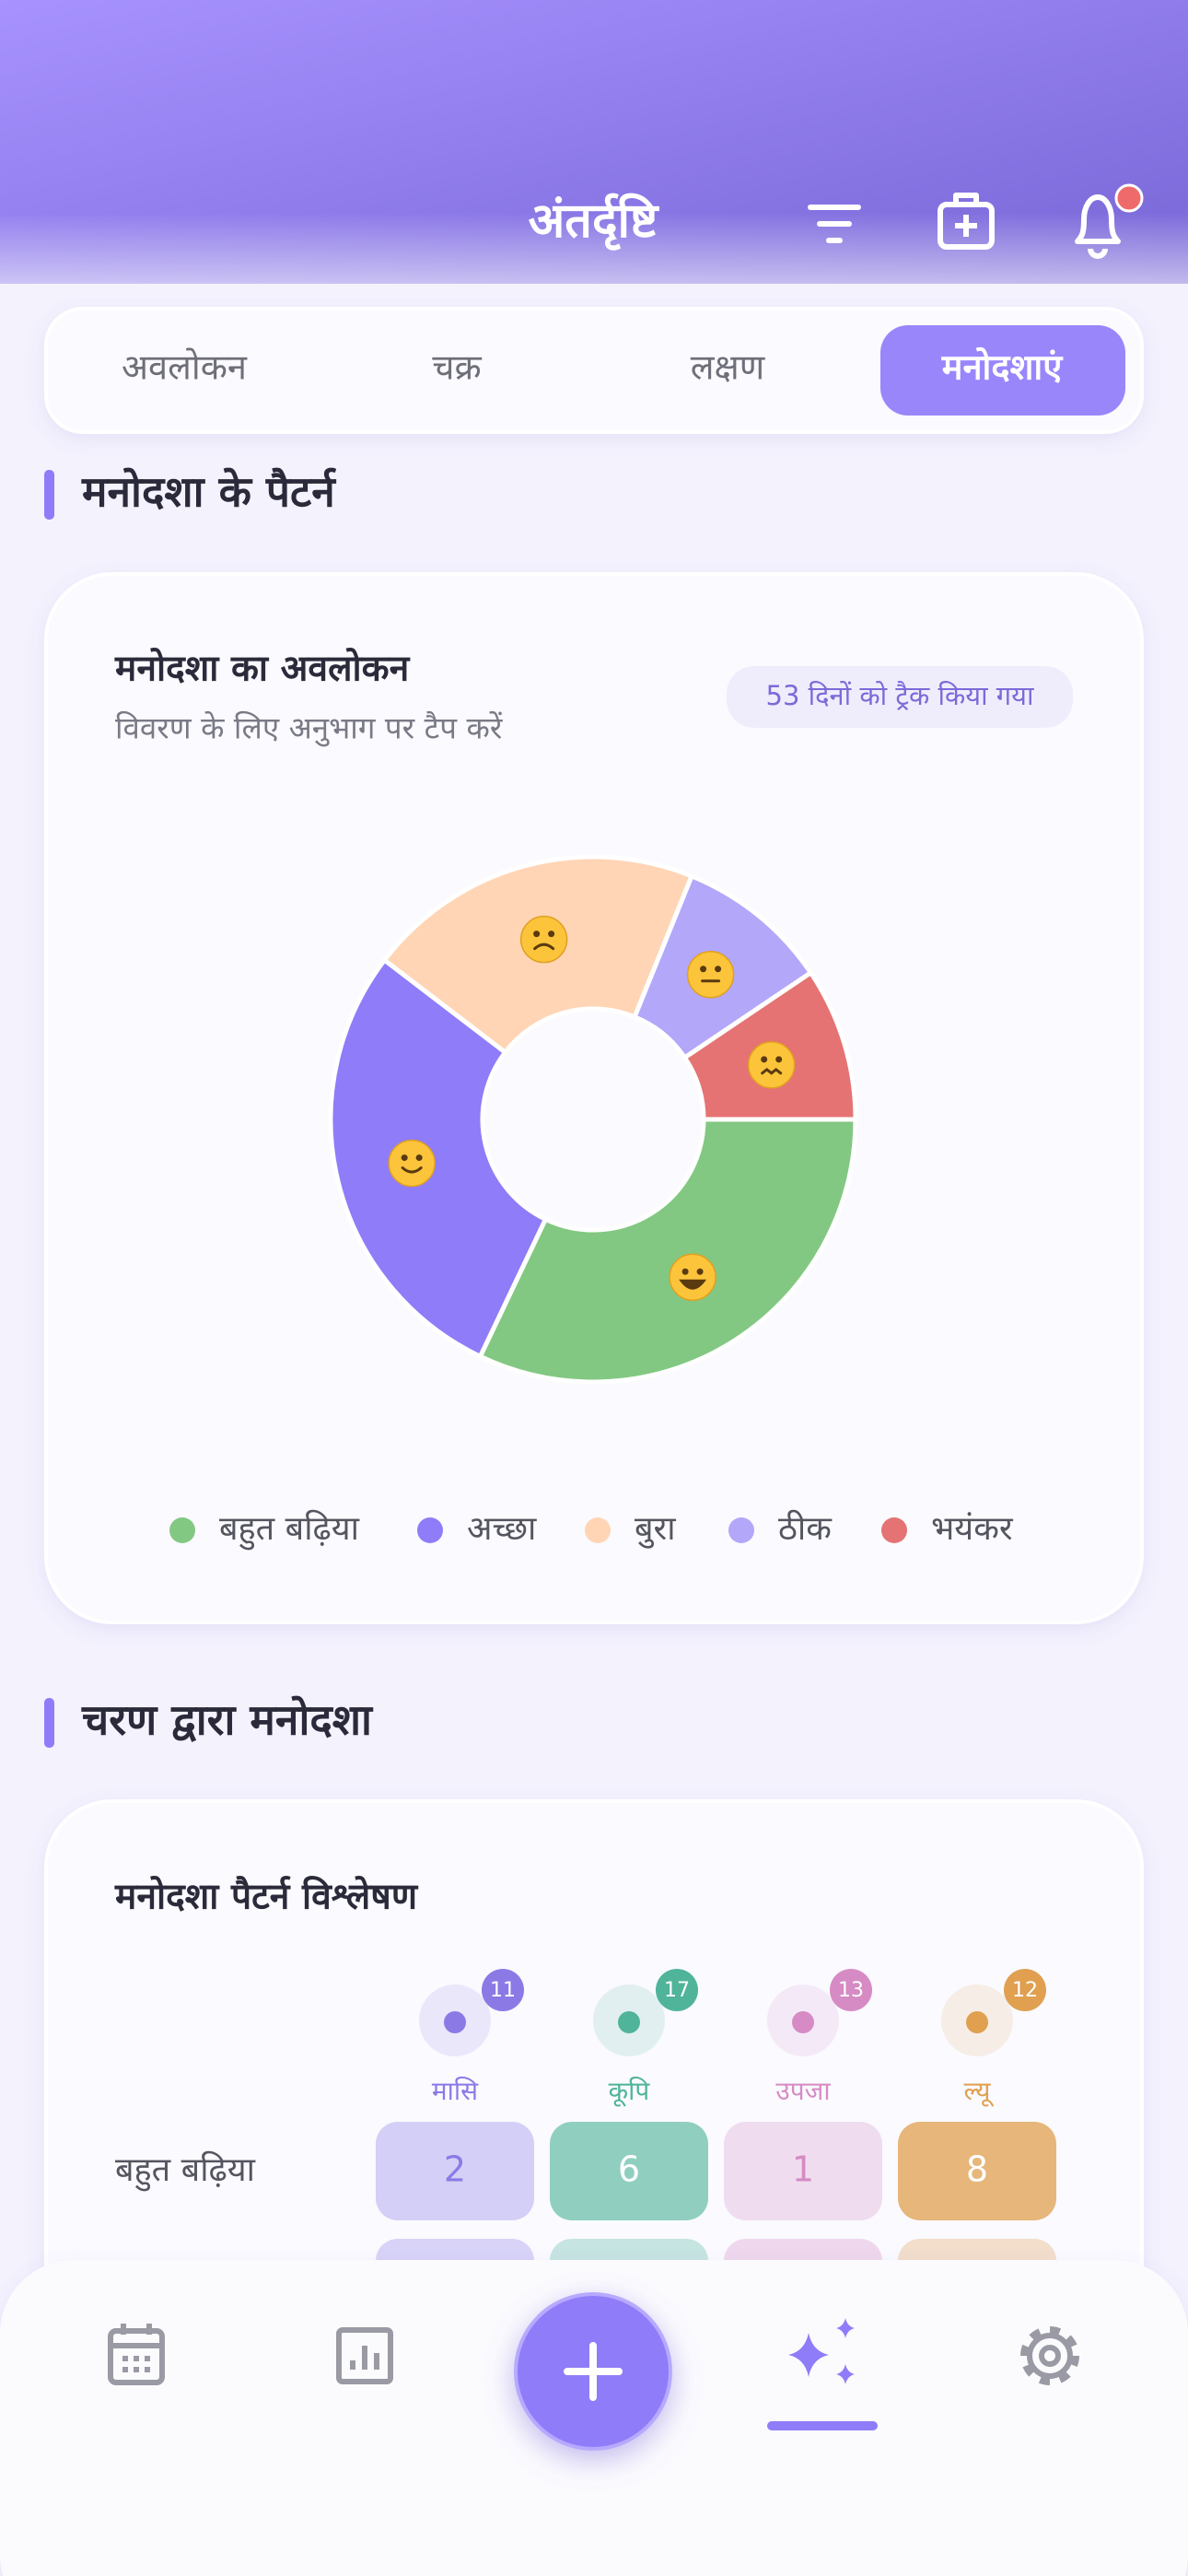 The width and height of the screenshot is (1188, 2576). I want to click on nav-add, so click(593, 2371).